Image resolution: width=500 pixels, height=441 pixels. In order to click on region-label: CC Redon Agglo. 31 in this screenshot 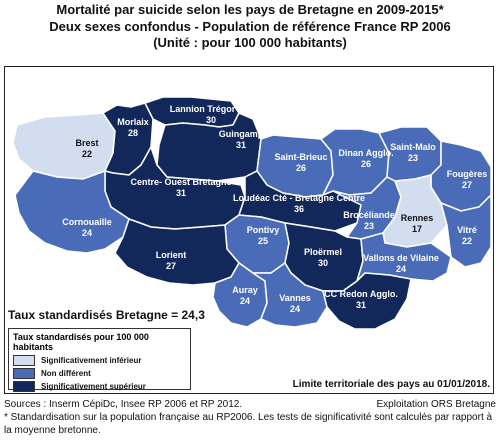, I will do `click(361, 300)`.